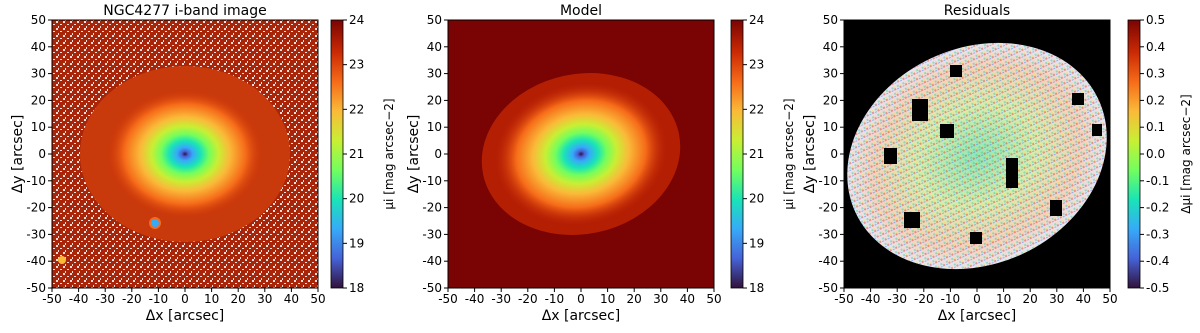 This screenshot has height=333, width=1200. What do you see at coordinates (1157, 208) in the screenshot?
I see `colorbar-tick-label: -0.2` at bounding box center [1157, 208].